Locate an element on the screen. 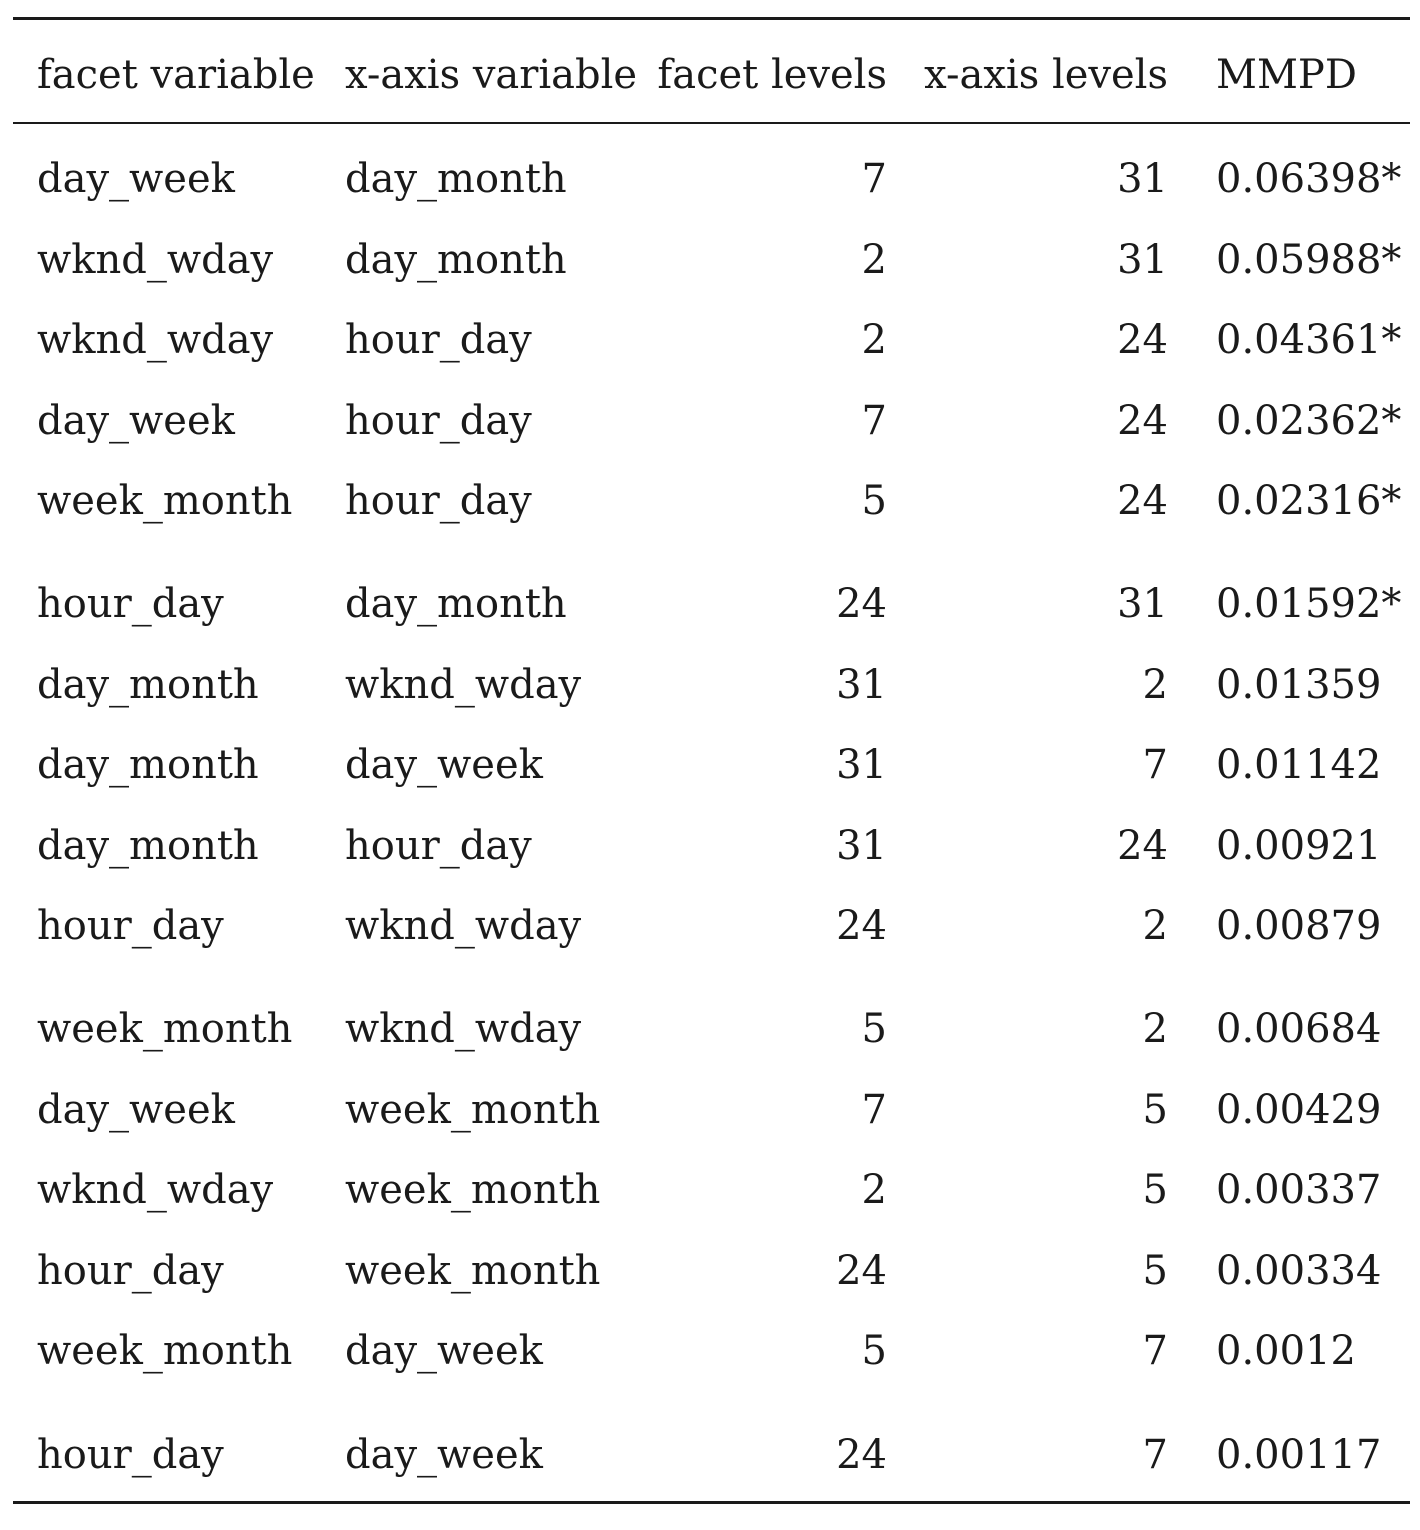  cell-mmpd: 0.04361* is located at coordinates (1309, 340).